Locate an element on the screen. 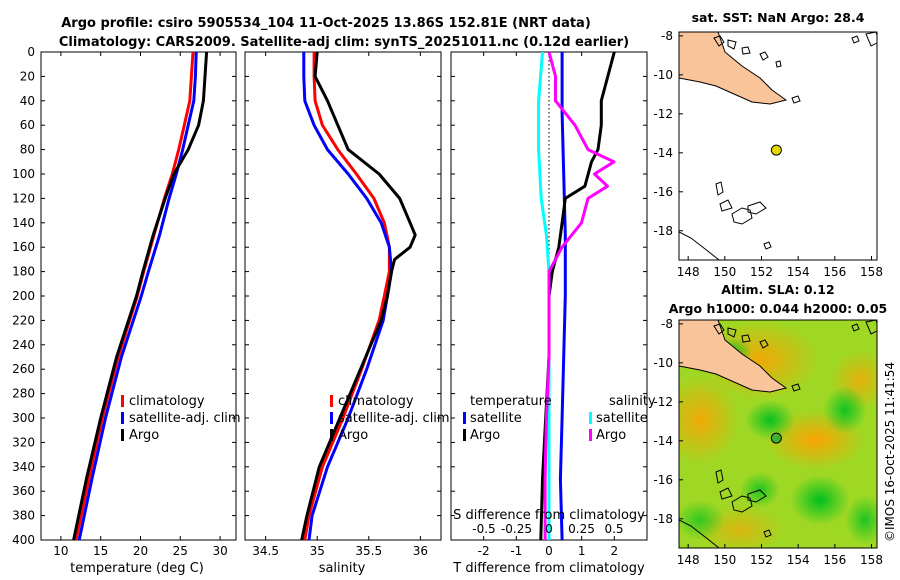  salinity-xlabel: salinity is located at coordinates (342, 568).